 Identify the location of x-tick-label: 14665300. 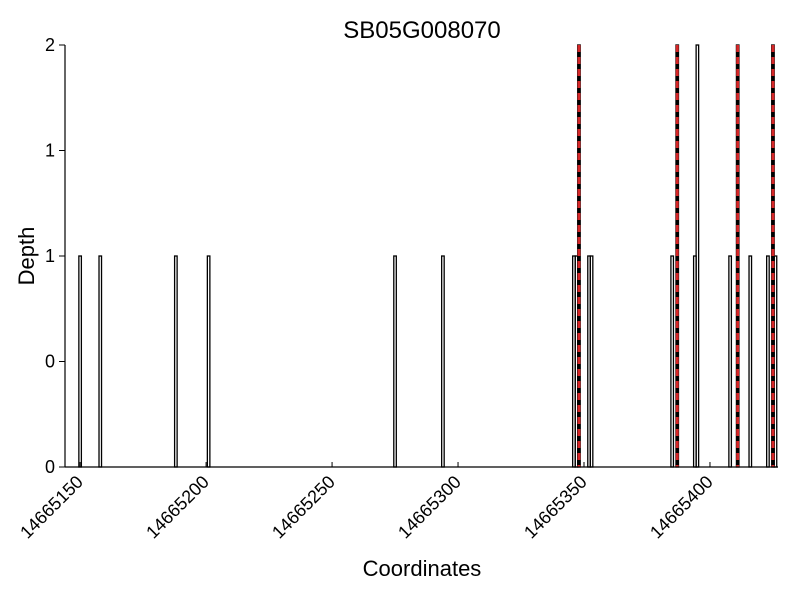
(429, 507).